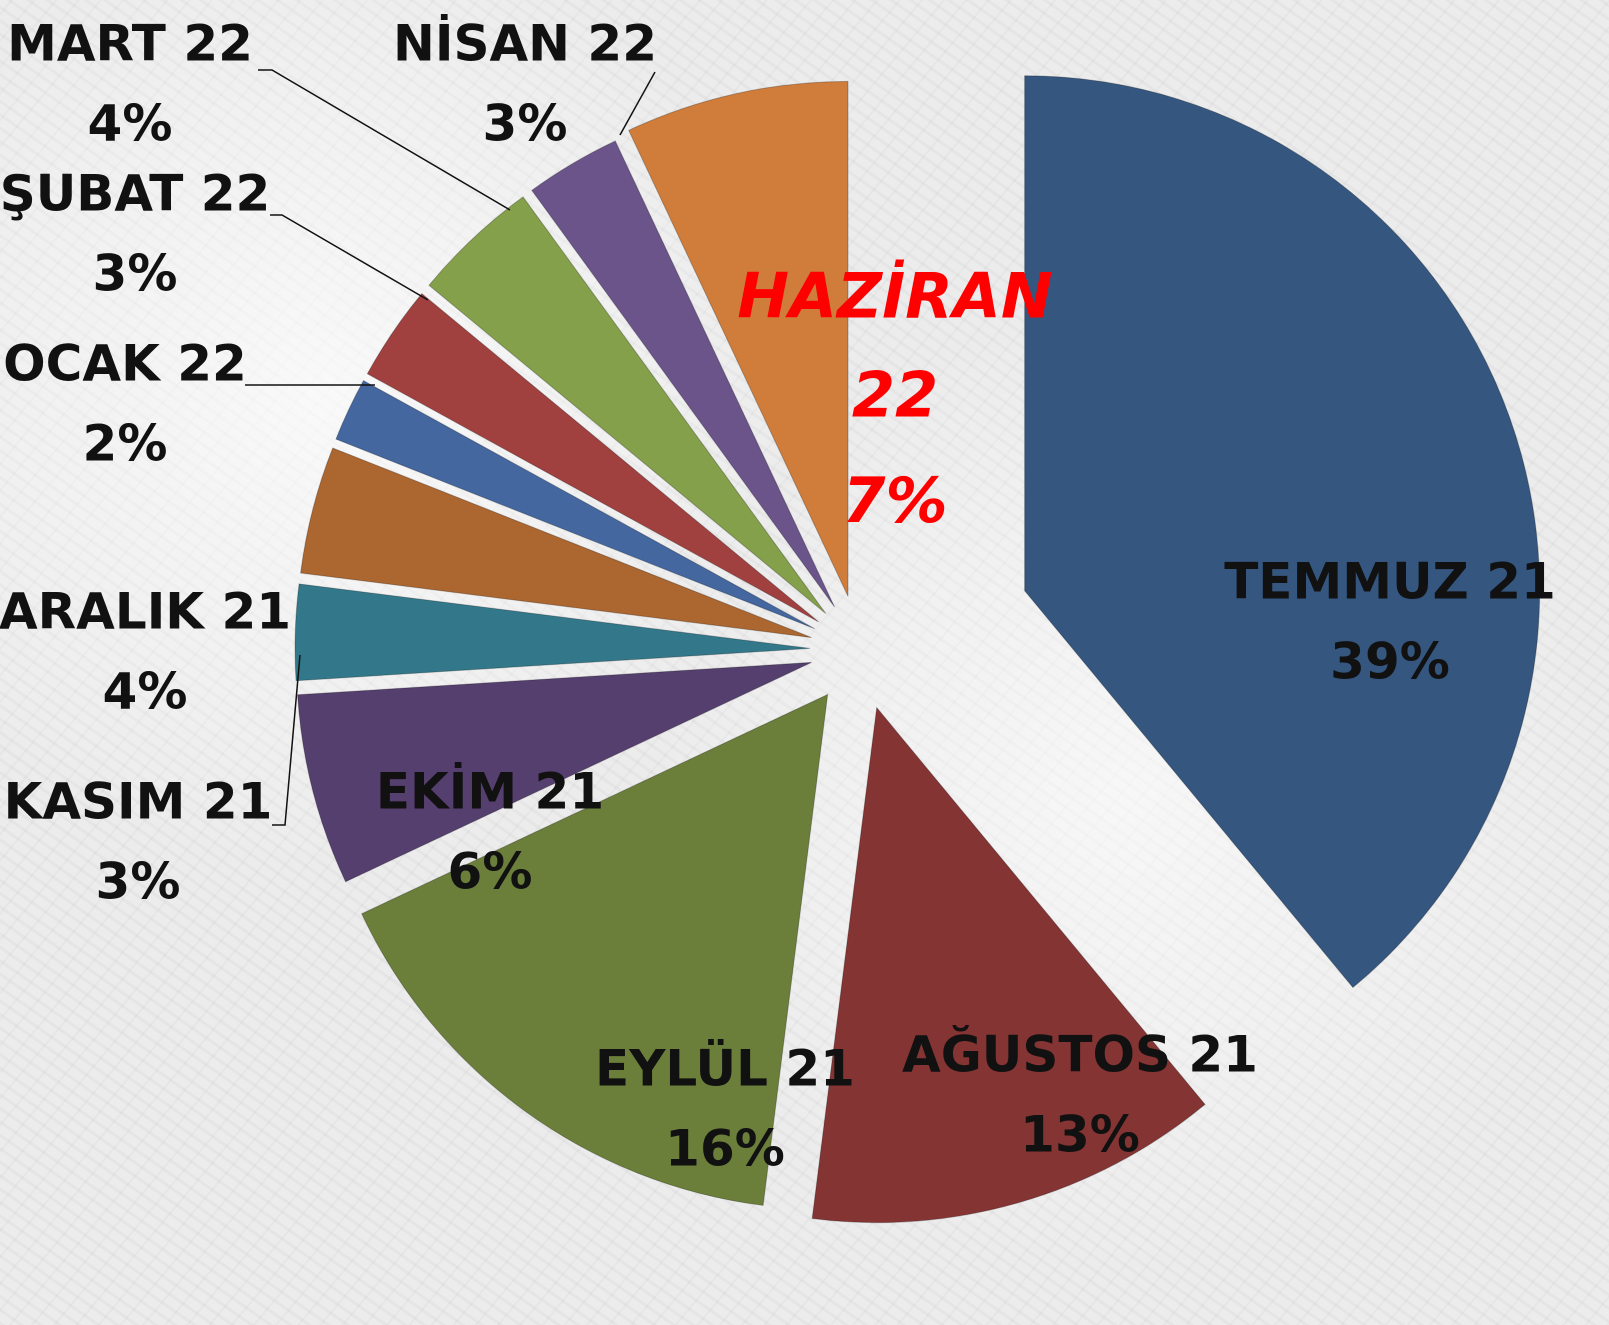 This screenshot has height=1325, width=1609. Describe the element at coordinates (895, 295) in the screenshot. I see `slice-label-line: HAZİRAN` at that location.